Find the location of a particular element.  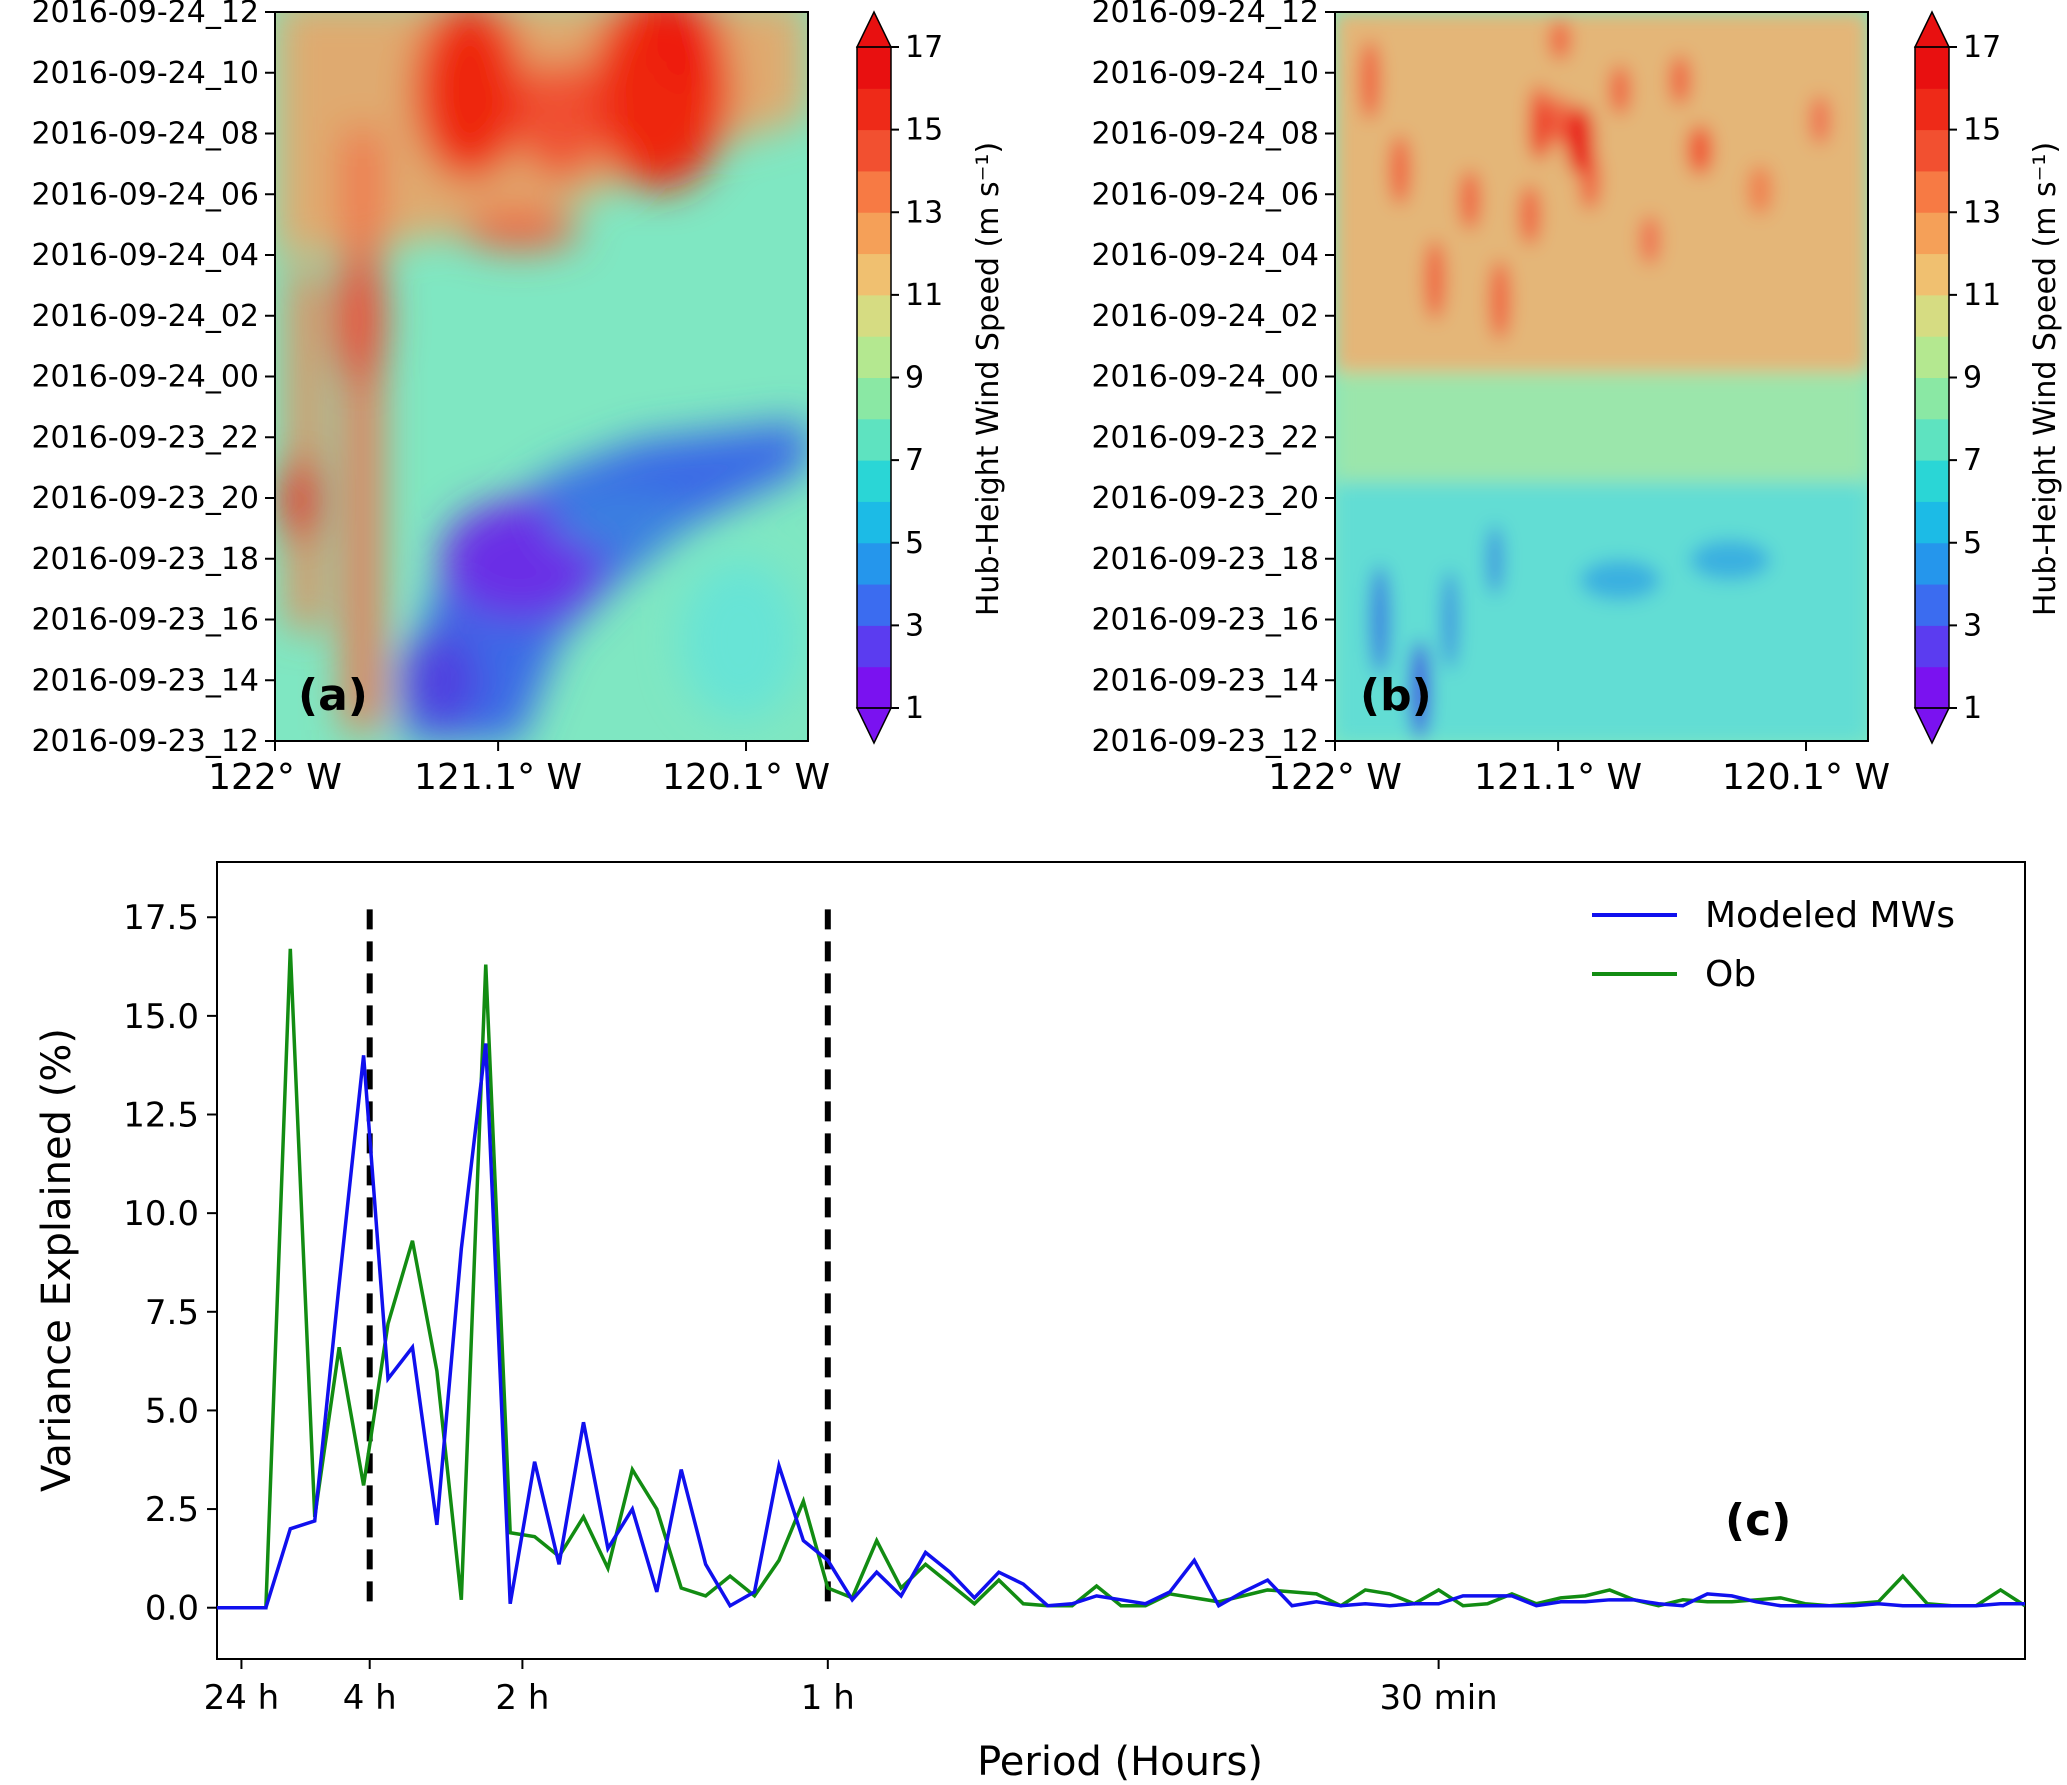

y-tick-label: 2016-09-24_08 is located at coordinates (1205, 134).